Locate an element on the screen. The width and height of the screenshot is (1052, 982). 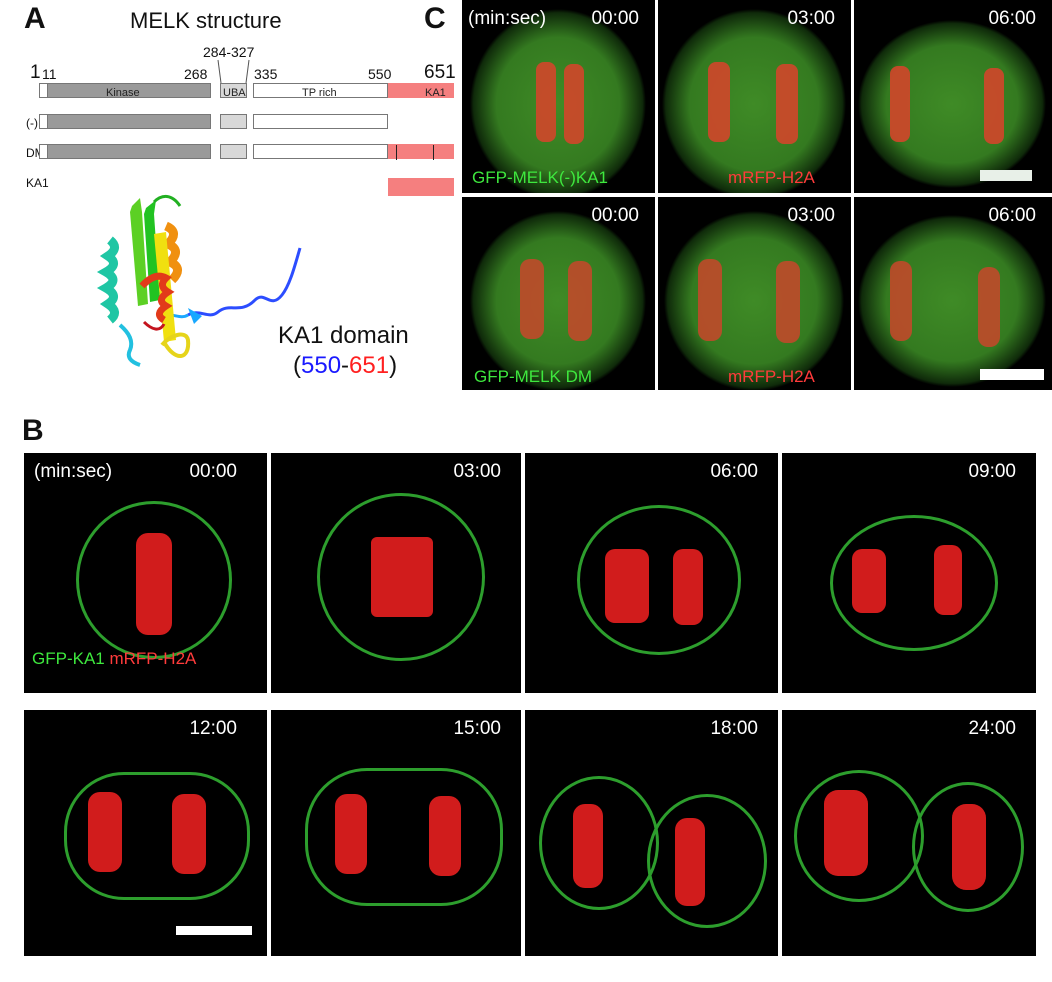
panel-a-letter: A is located at coordinates (35, 18).